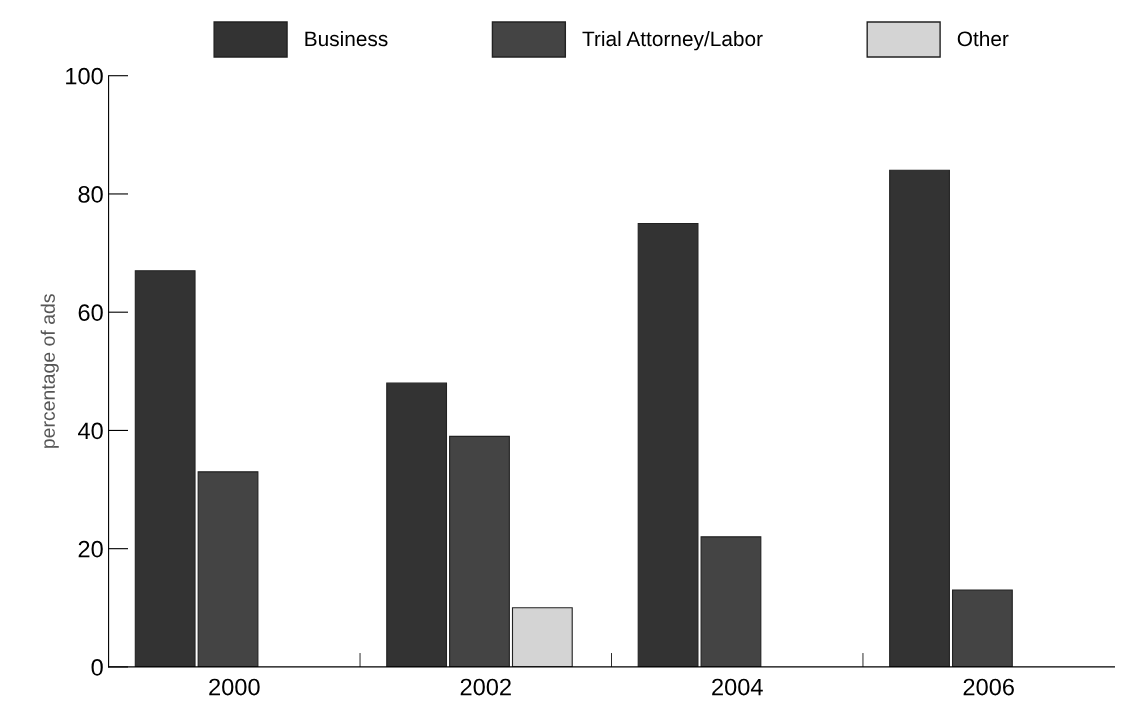 The width and height of the screenshot is (1143, 721). I want to click on y-tick-label: 20, so click(90, 549).